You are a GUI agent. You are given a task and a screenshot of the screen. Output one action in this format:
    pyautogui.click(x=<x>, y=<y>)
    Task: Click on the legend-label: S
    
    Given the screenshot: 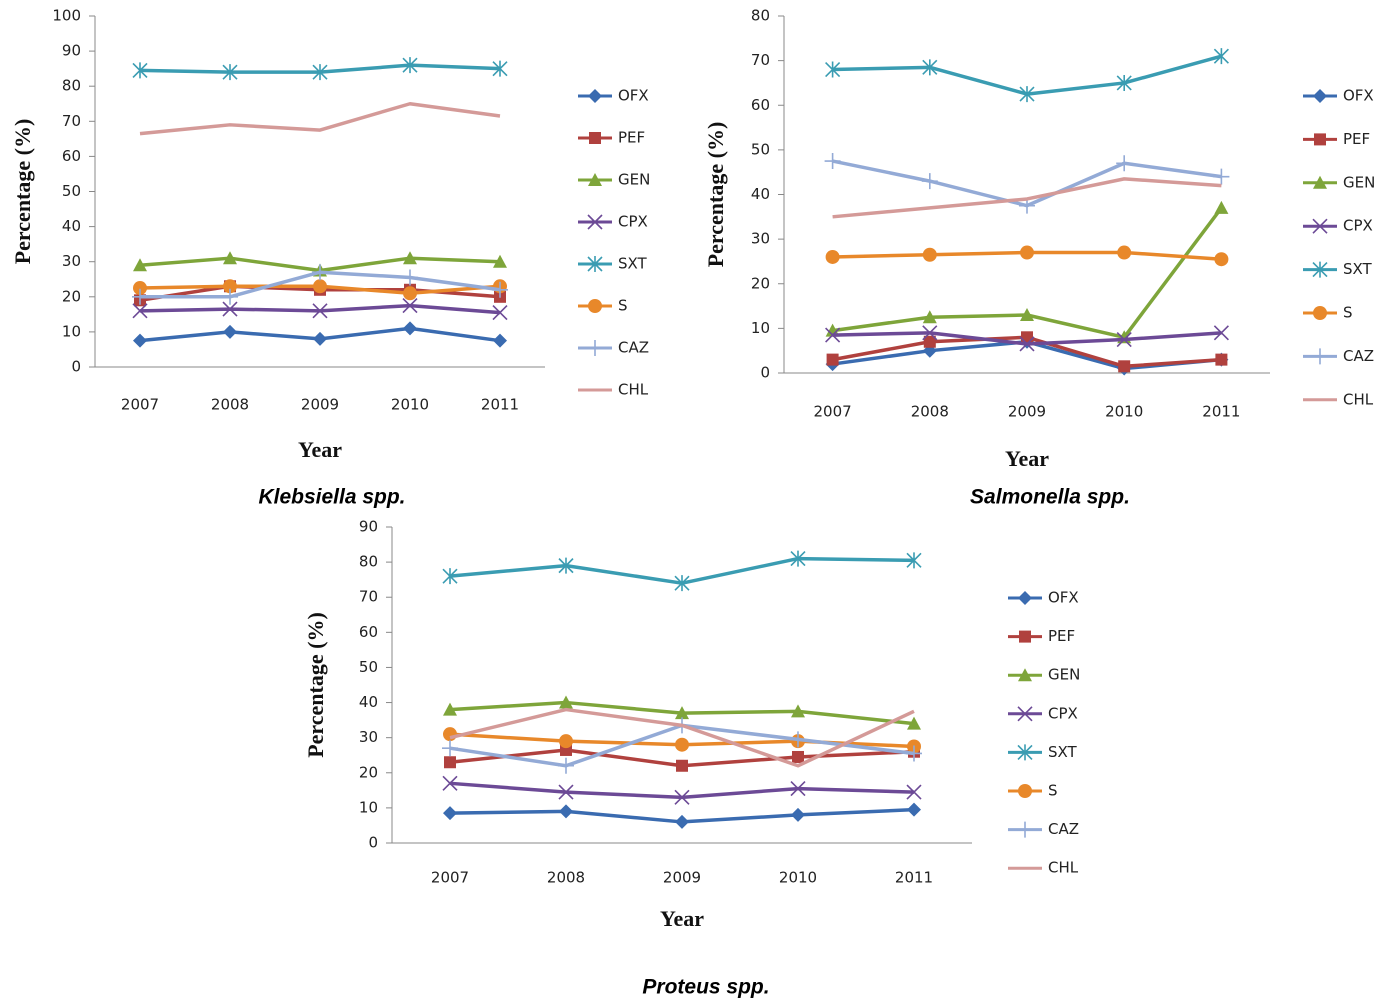 What is the action you would take?
    pyautogui.click(x=1348, y=313)
    